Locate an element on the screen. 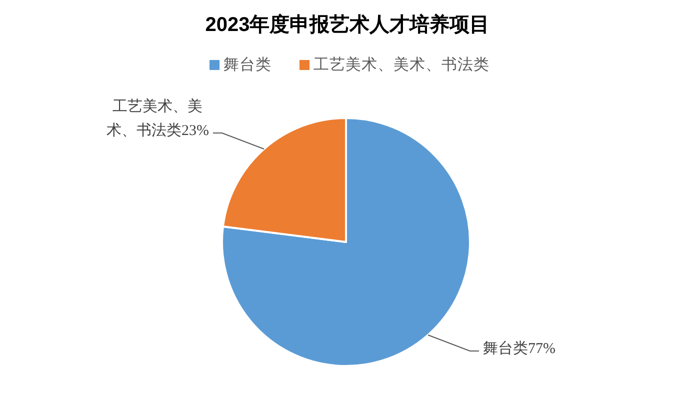 This screenshot has width=695, height=404. title: 2023年度申报艺术人才培养项目 is located at coordinates (347, 25).